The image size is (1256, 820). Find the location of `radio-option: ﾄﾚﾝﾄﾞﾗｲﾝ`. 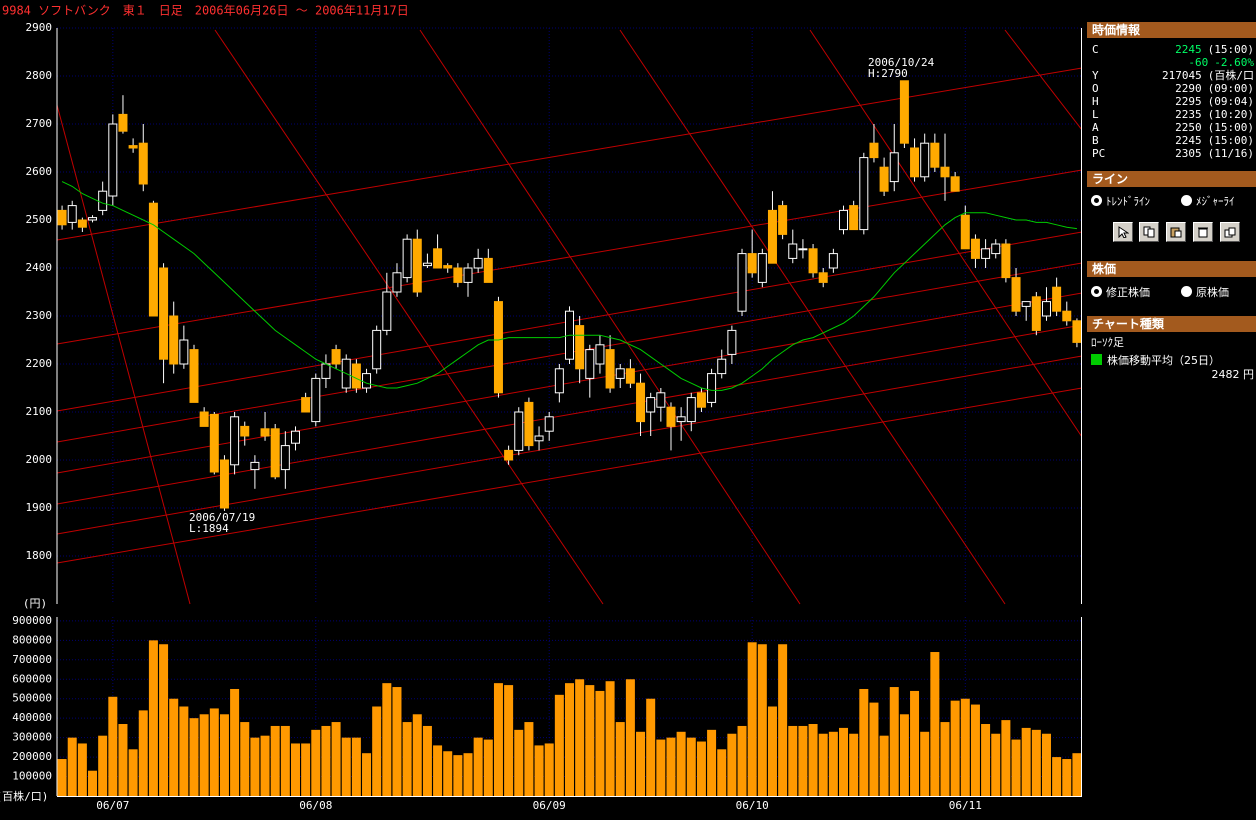

radio-option: ﾄﾚﾝﾄﾞﾗｲﾝ is located at coordinates (1120, 202).